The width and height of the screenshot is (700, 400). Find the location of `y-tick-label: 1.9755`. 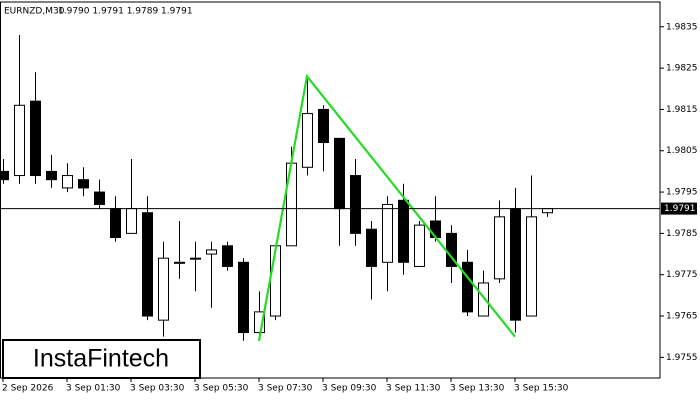

y-tick-label: 1.9755 is located at coordinates (682, 358).